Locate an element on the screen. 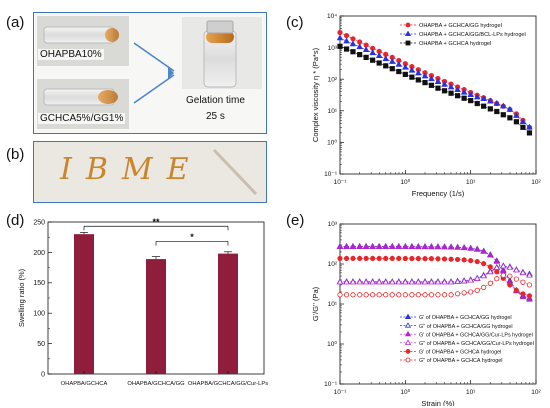  series-line is located at coordinates (434, 90).